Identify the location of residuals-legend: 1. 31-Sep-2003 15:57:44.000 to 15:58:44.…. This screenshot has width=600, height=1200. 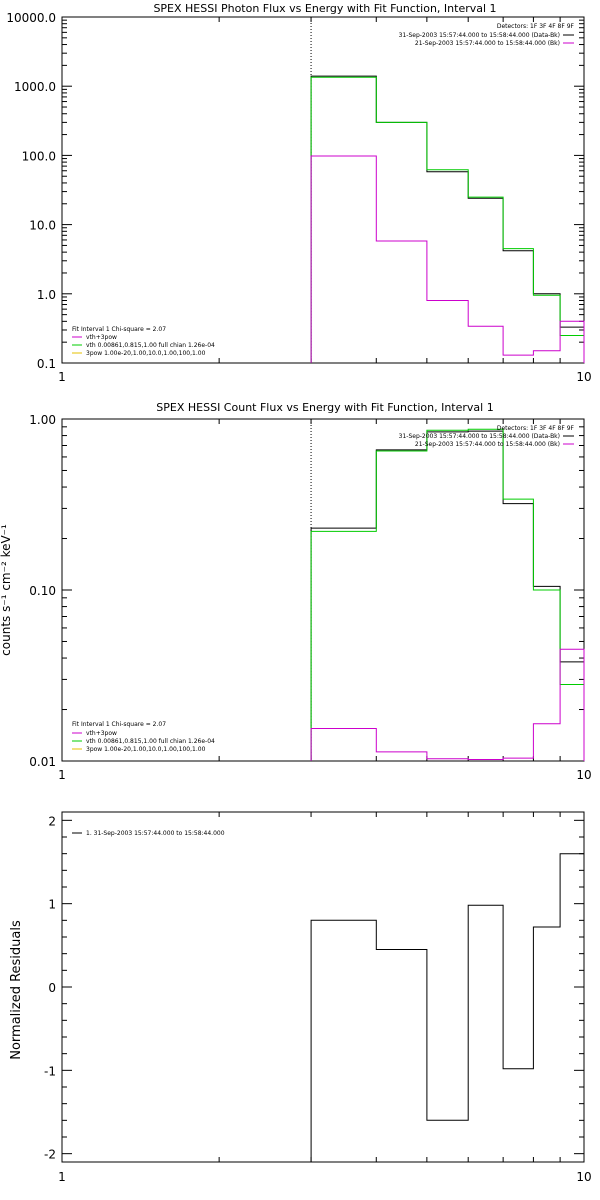
(148, 833).